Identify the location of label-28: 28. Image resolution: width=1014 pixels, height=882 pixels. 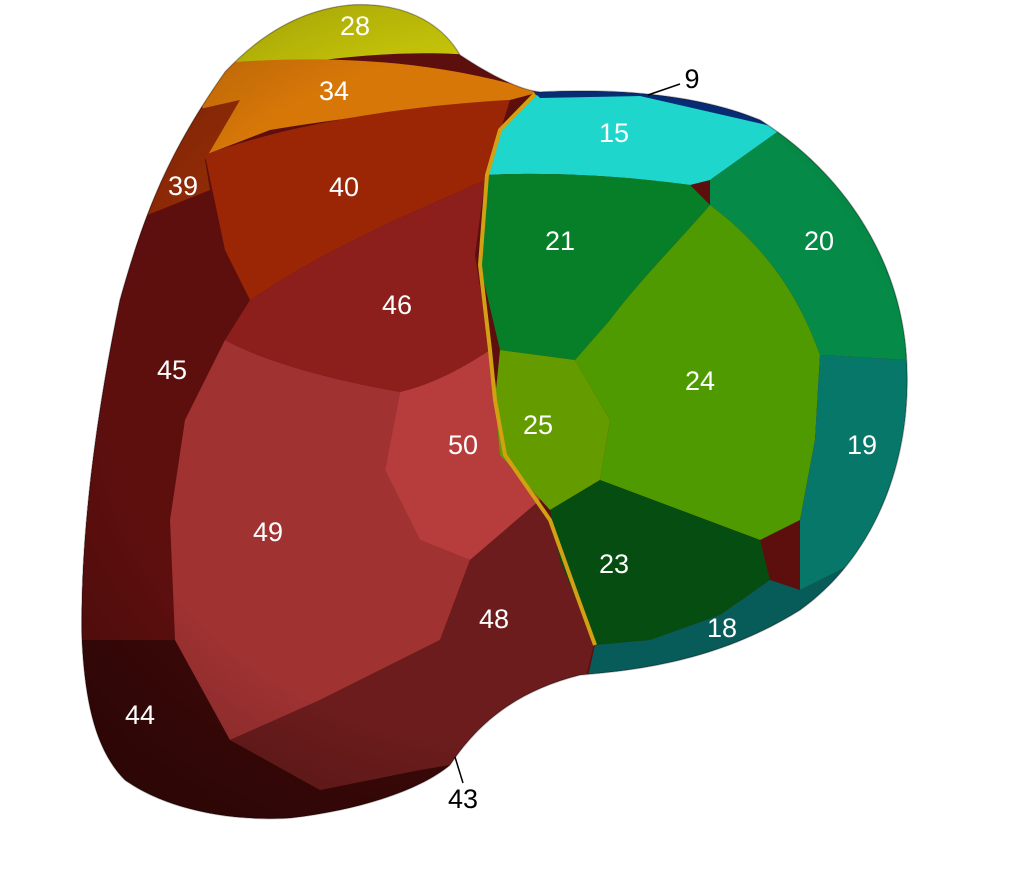
(355, 26).